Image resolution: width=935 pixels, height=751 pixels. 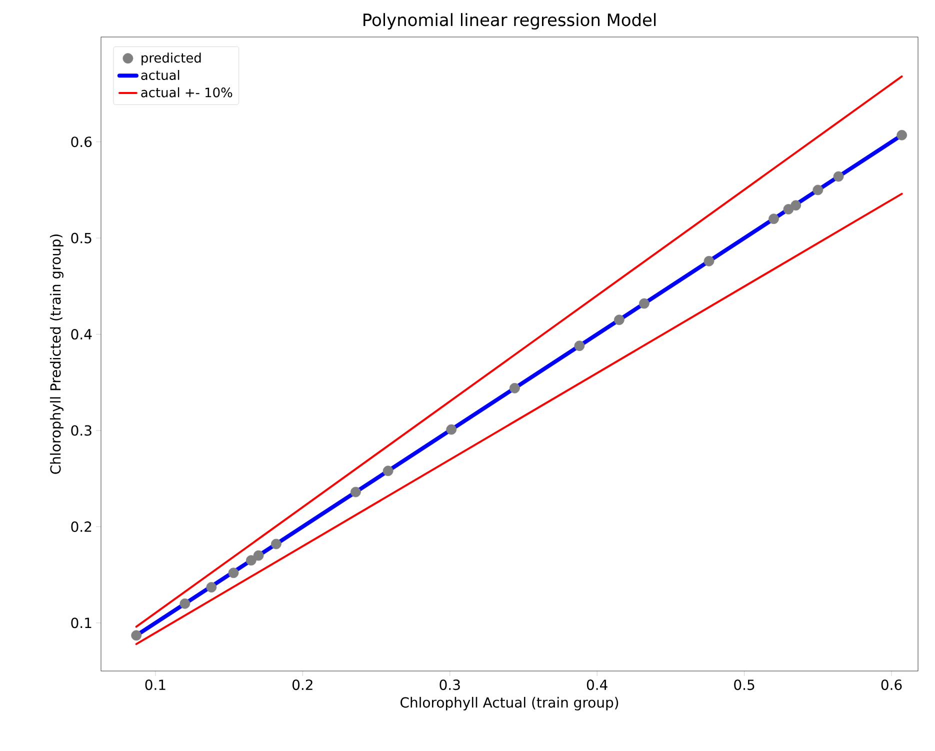 I want to click on x-tick-label: 0.5, so click(x=744, y=685).